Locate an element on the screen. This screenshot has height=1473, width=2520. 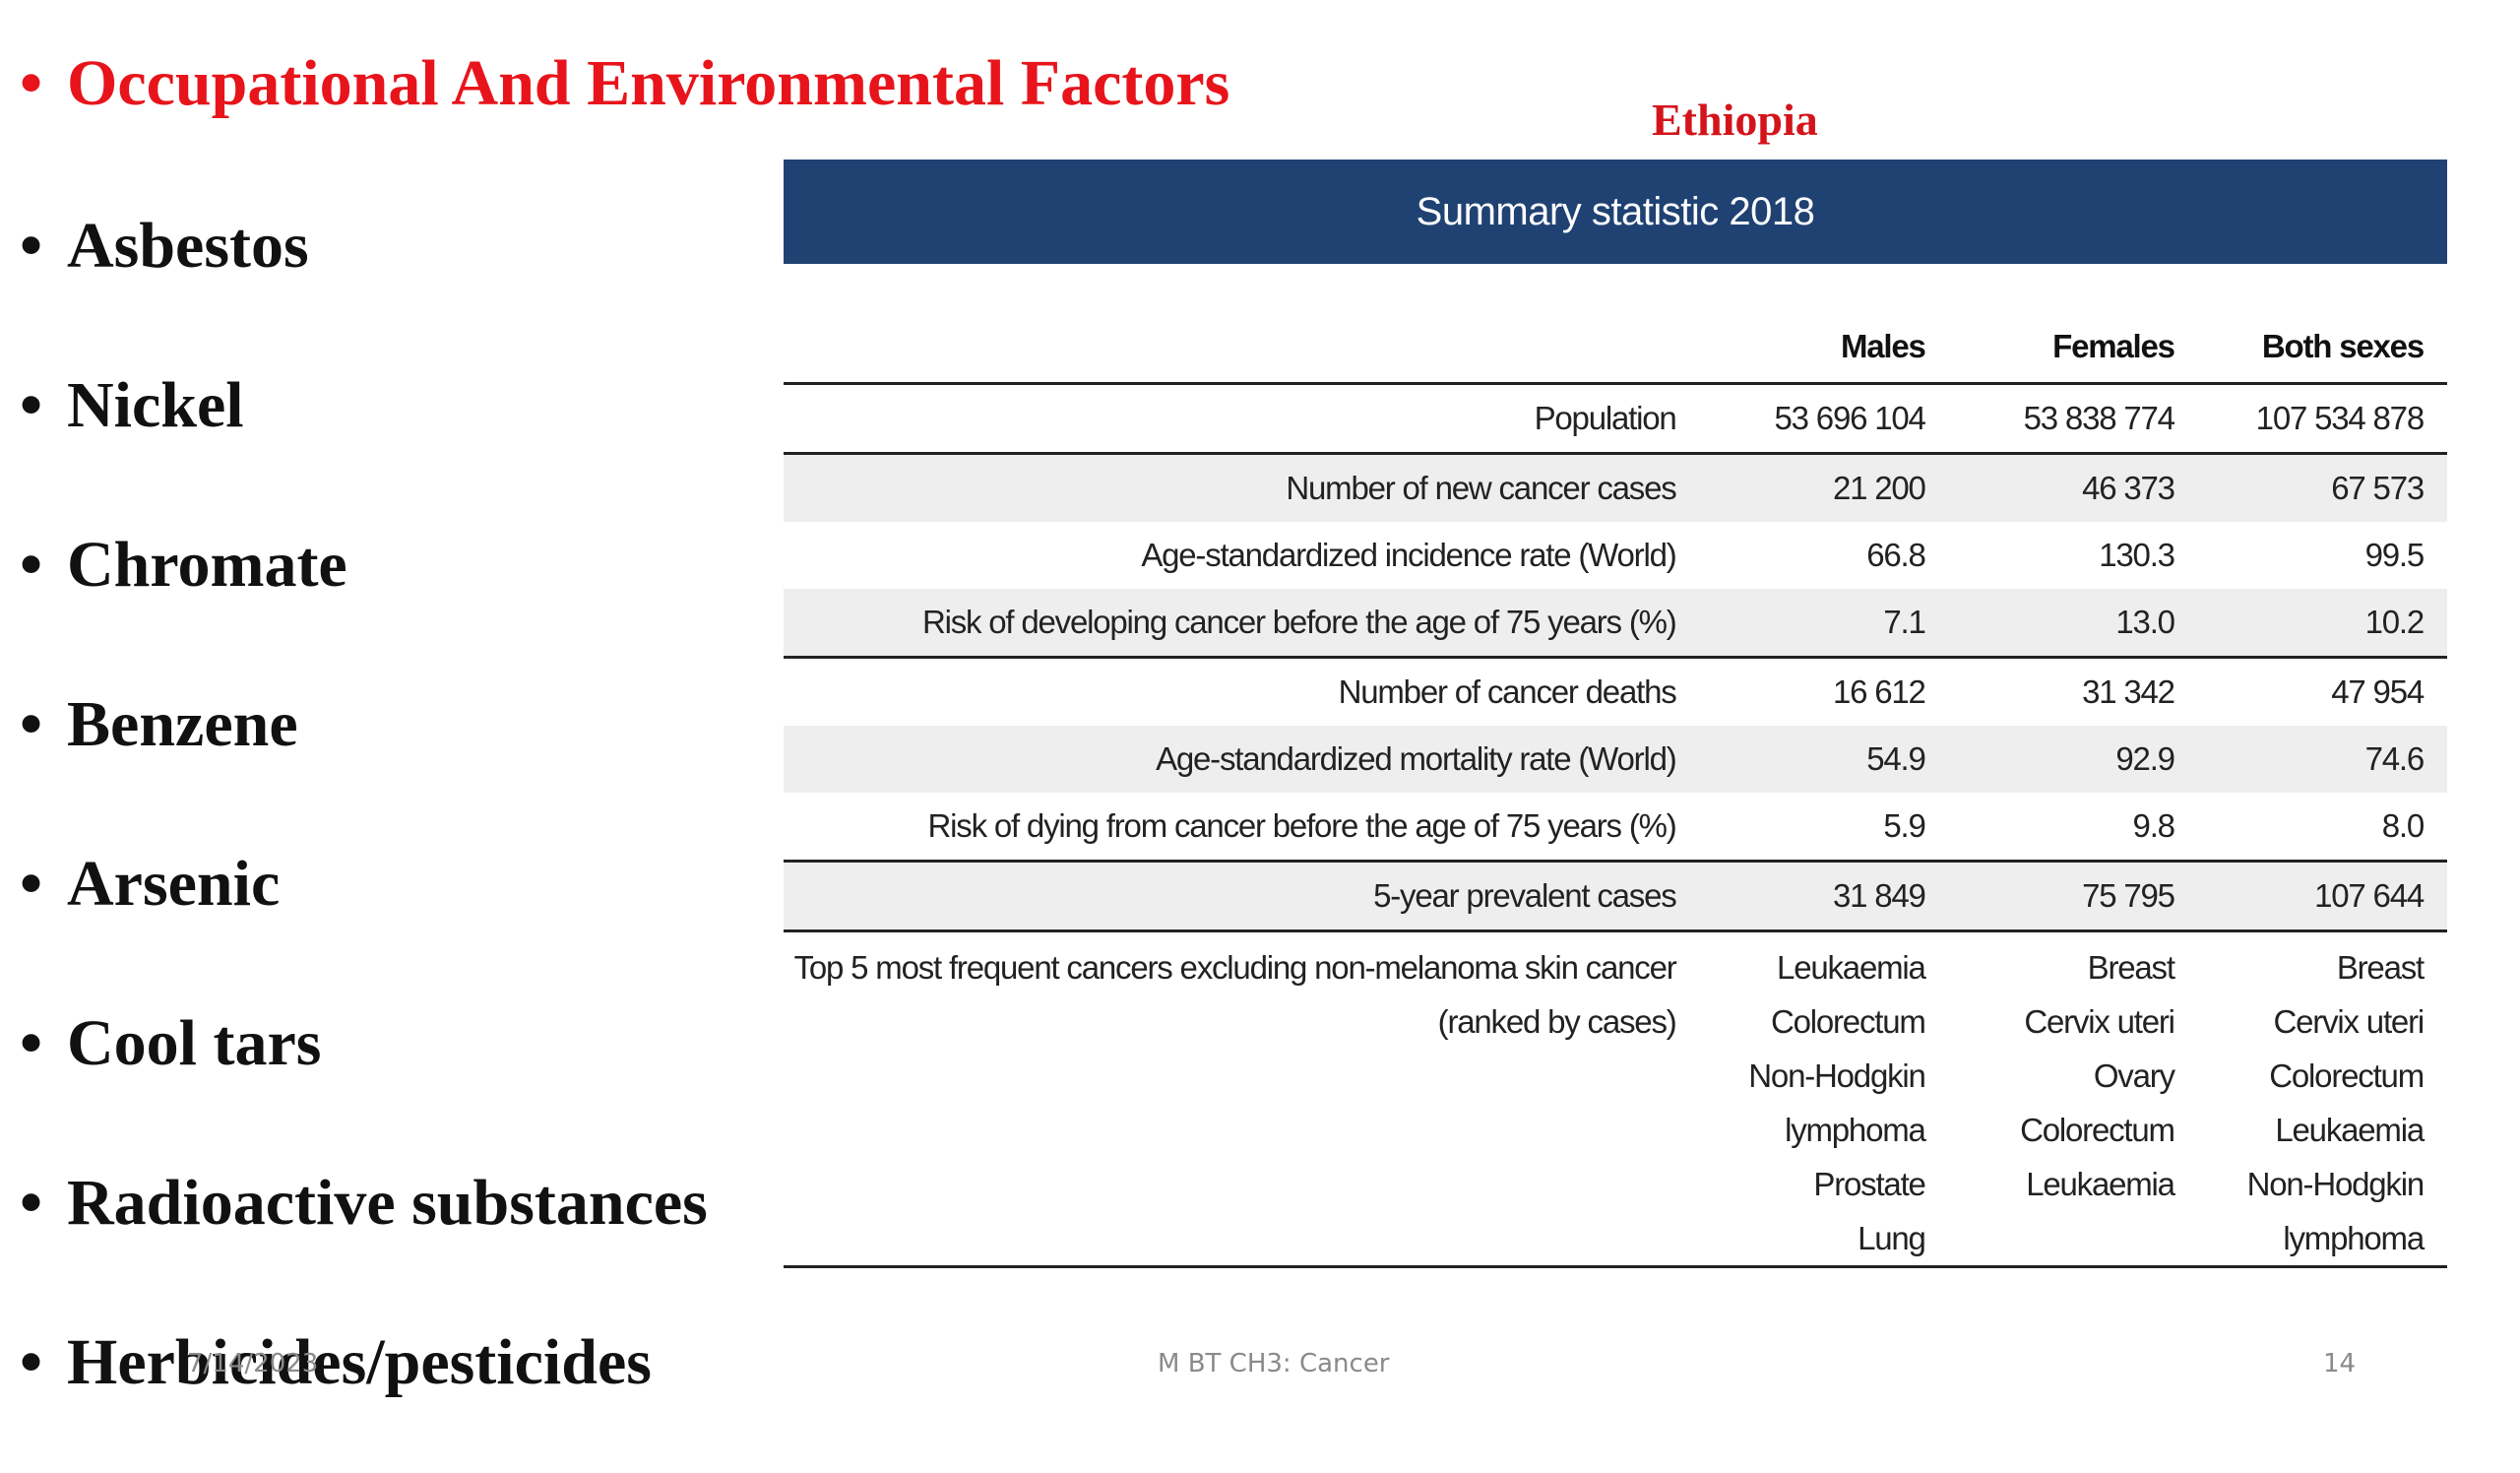
cell-both: 107 644 is located at coordinates (2322, 895).